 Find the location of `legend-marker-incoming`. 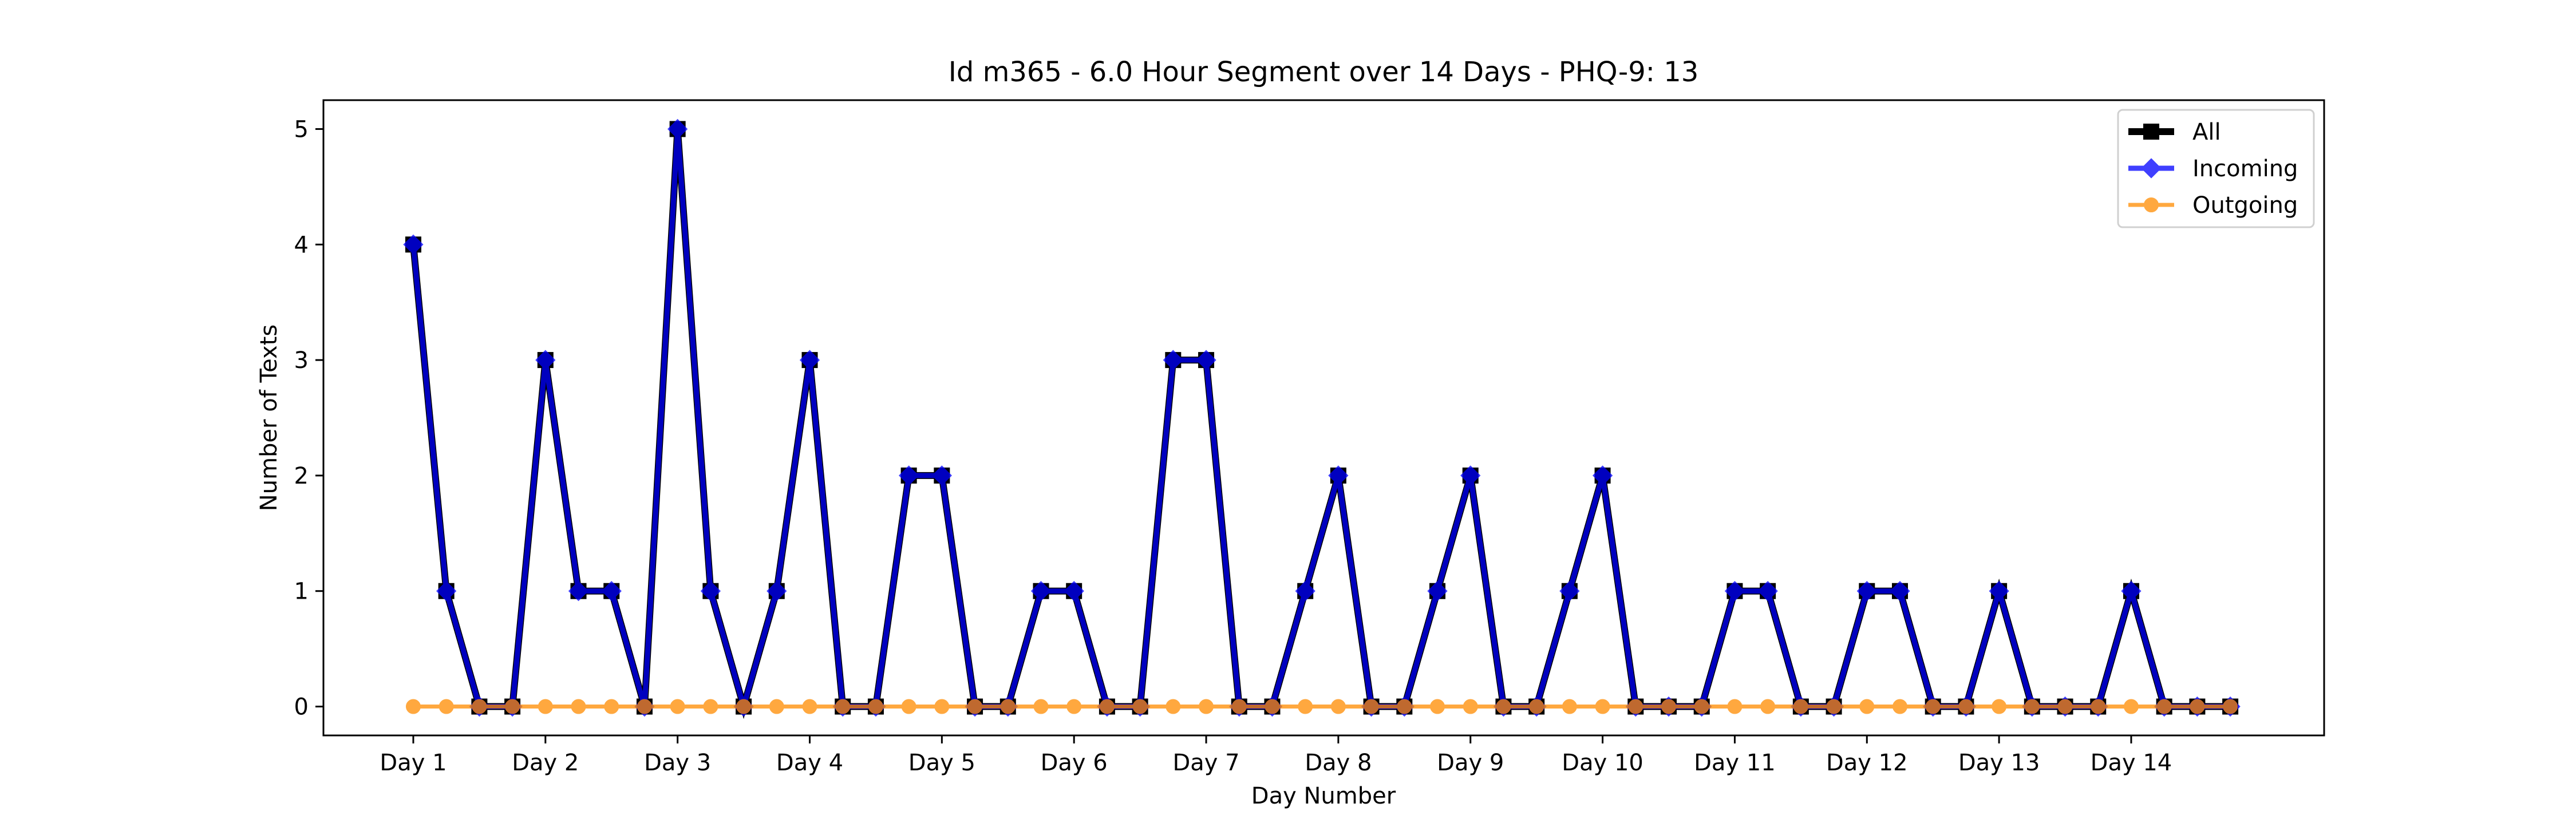

legend-marker-incoming is located at coordinates (2151, 168).